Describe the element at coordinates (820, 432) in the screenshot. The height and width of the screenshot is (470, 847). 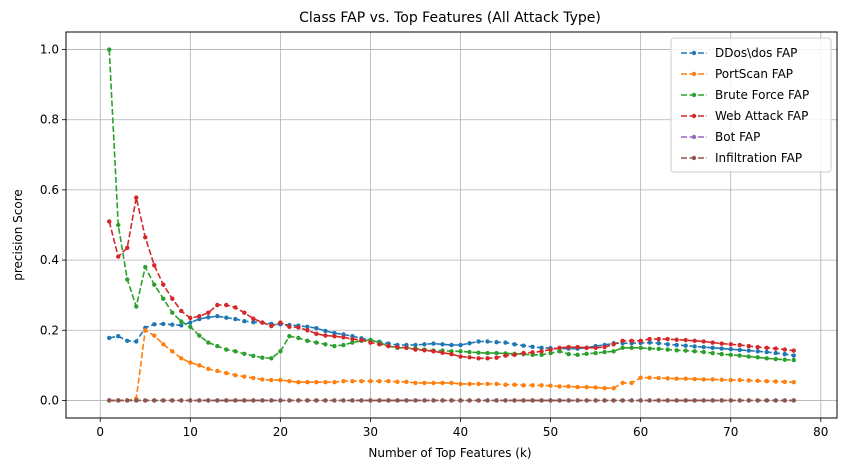
I see `x-tick-label: 80` at that location.